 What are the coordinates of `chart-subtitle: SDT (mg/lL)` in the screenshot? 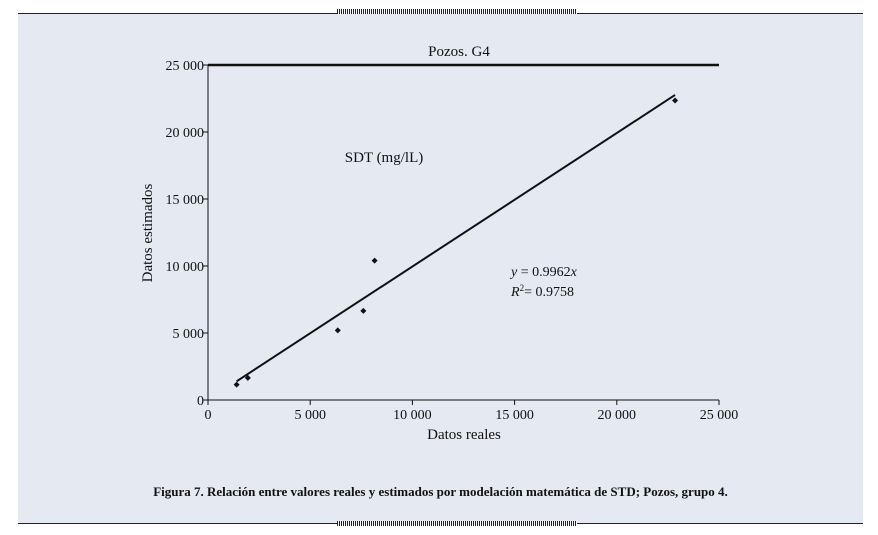 It's located at (384, 158).